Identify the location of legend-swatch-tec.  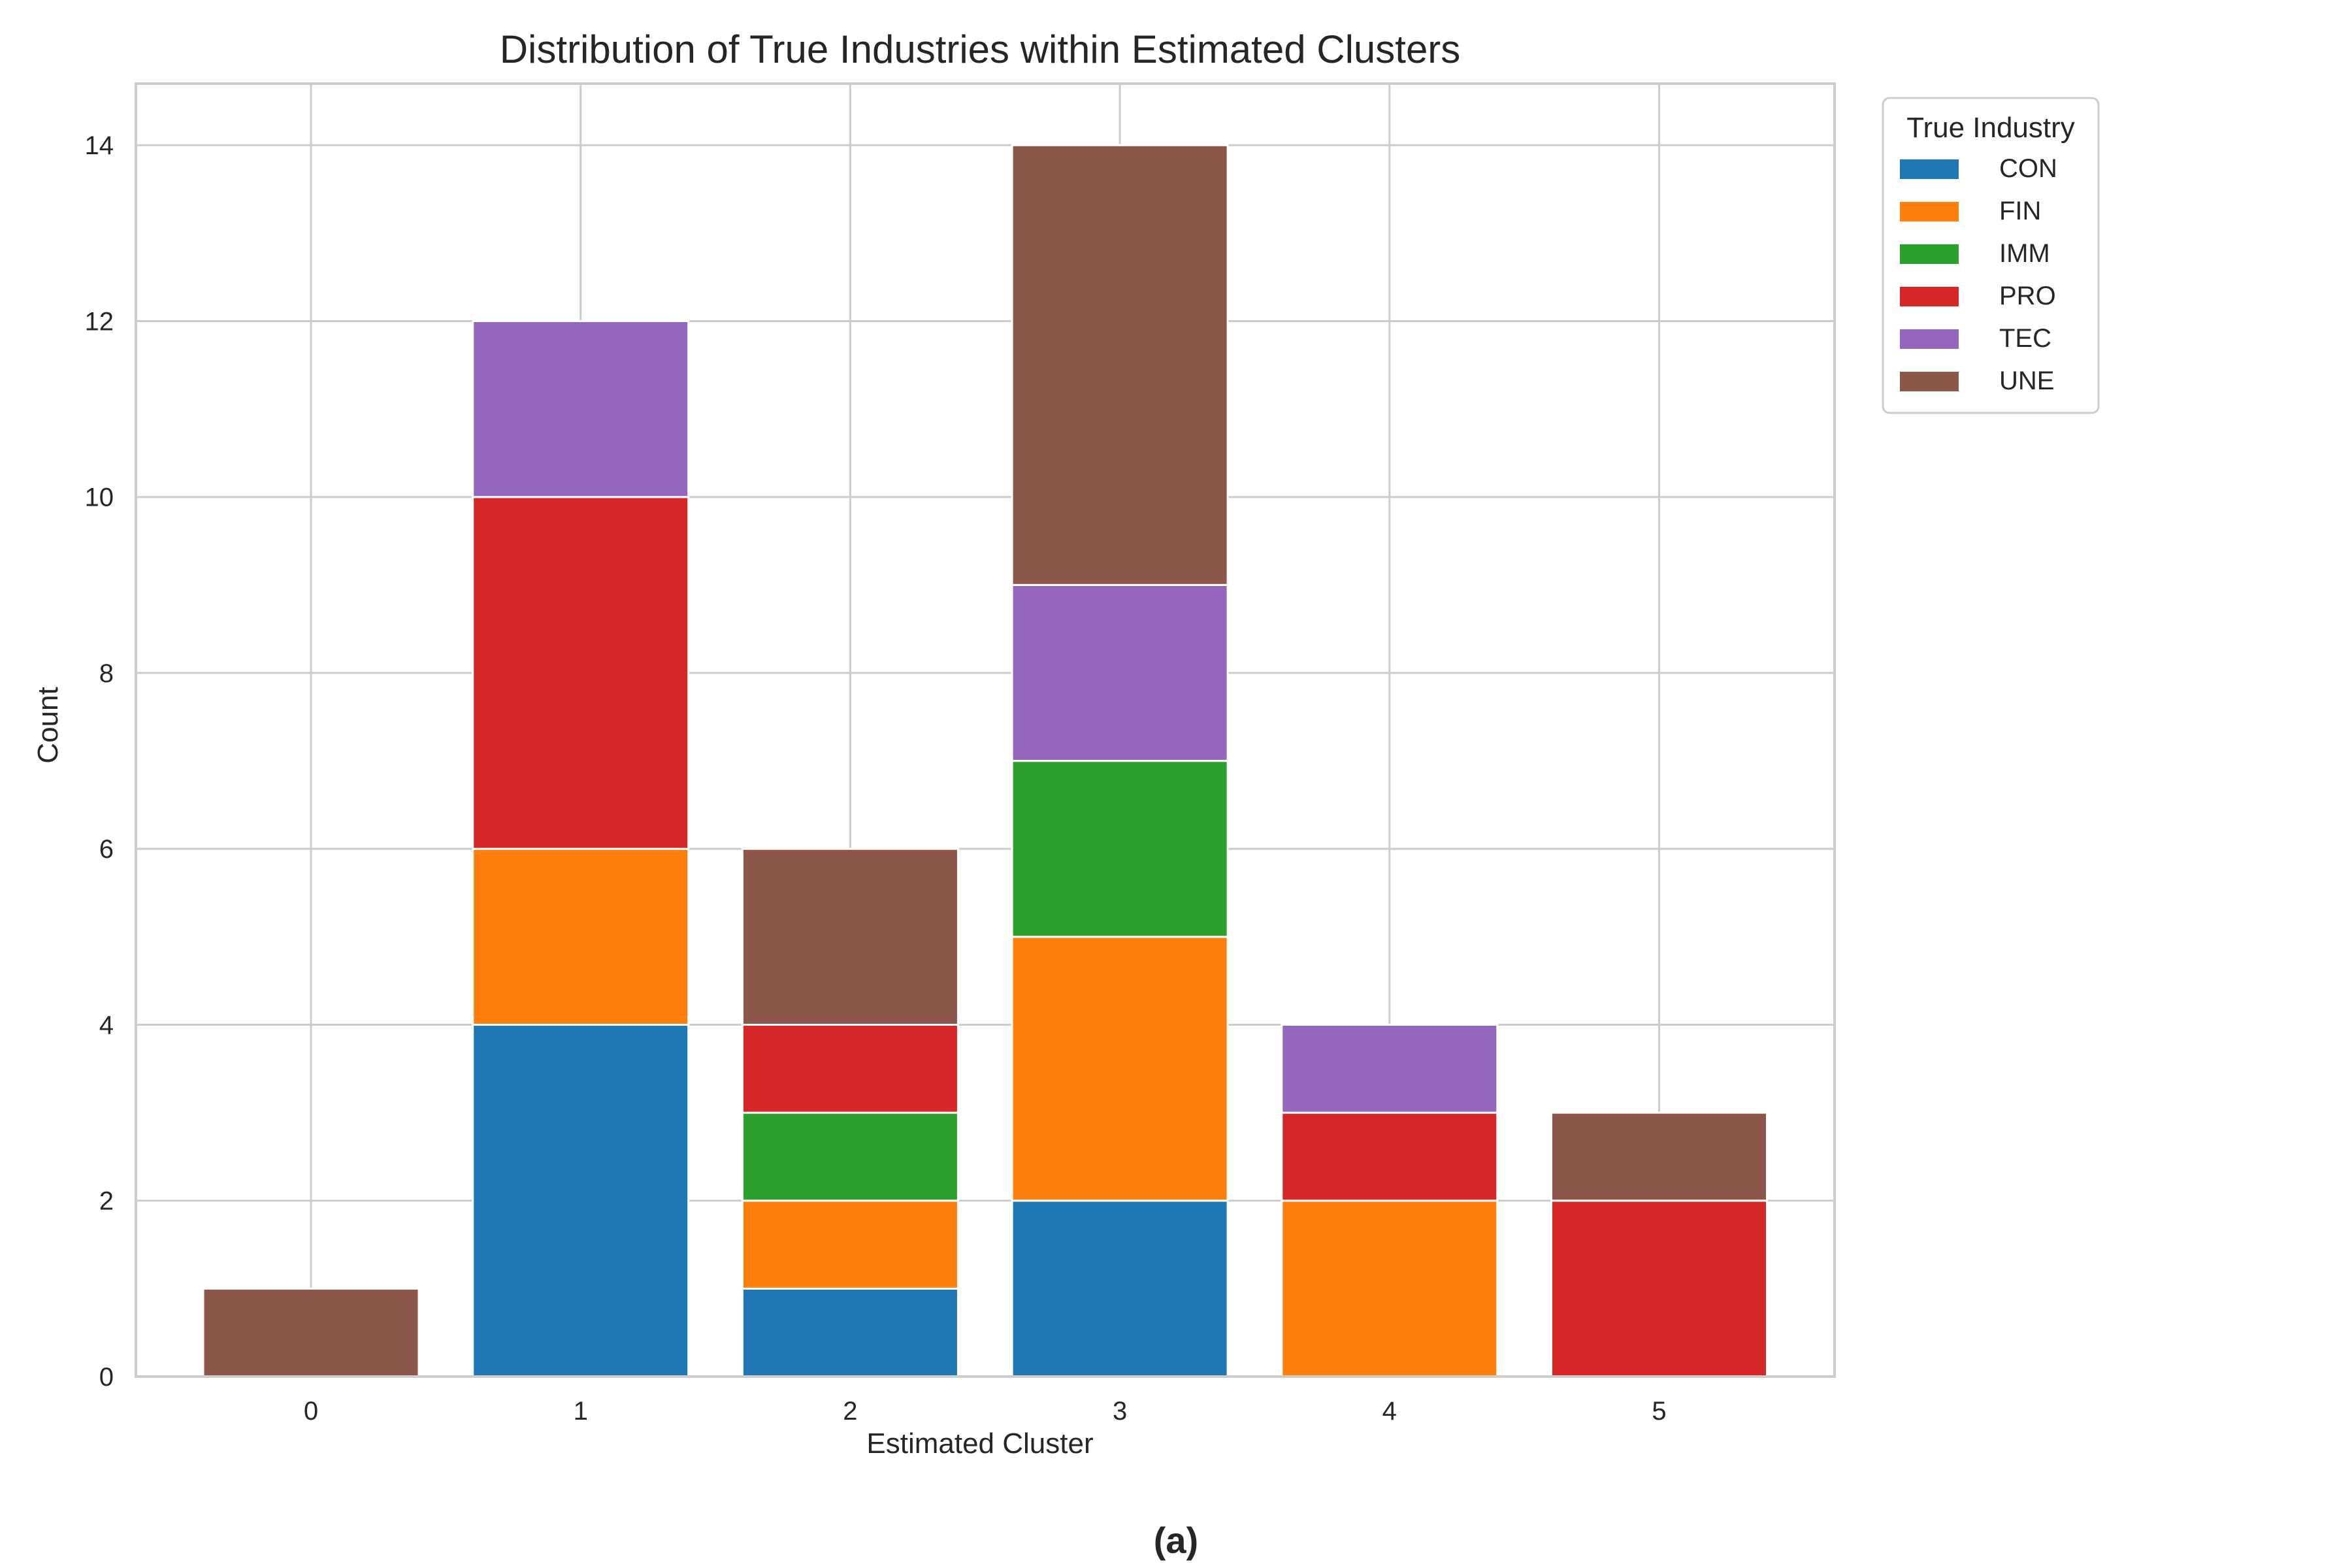
(1929, 339).